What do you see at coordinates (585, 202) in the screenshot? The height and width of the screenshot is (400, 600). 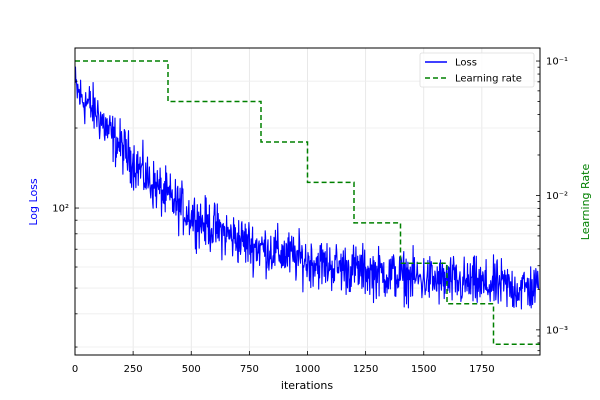 I see `y-axis-label-right: Learning Rate` at bounding box center [585, 202].